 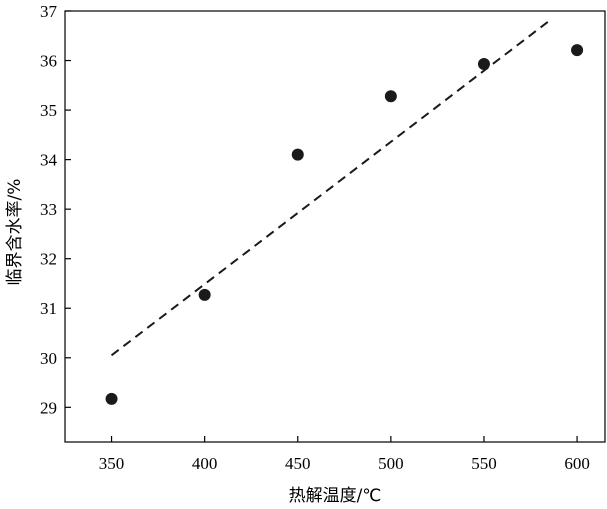 I want to click on x-tick-label: 550, so click(x=484, y=463).